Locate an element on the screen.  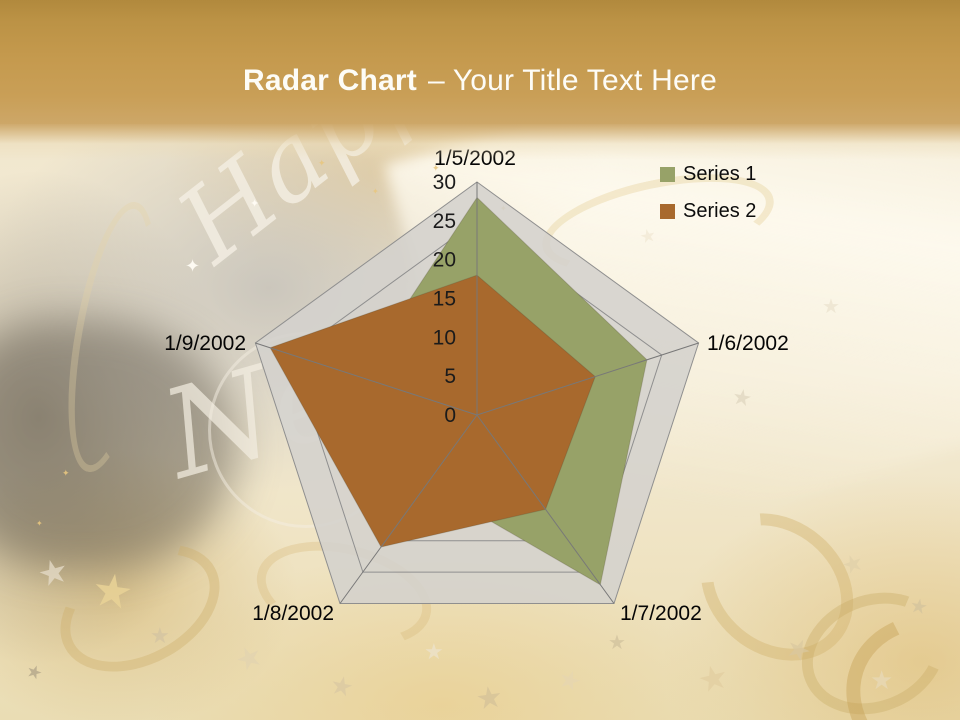
series-1-swatch-icon is located at coordinates (667, 174).